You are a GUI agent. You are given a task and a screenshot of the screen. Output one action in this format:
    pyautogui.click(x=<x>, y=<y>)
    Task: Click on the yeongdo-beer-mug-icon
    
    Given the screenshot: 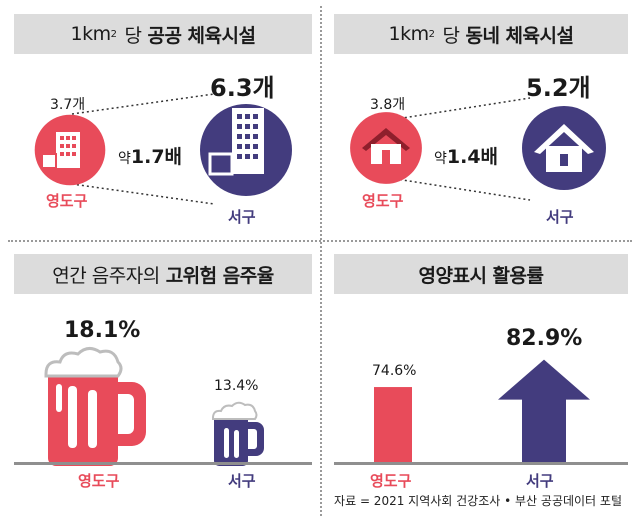 What is the action you would take?
    pyautogui.click(x=95, y=406)
    